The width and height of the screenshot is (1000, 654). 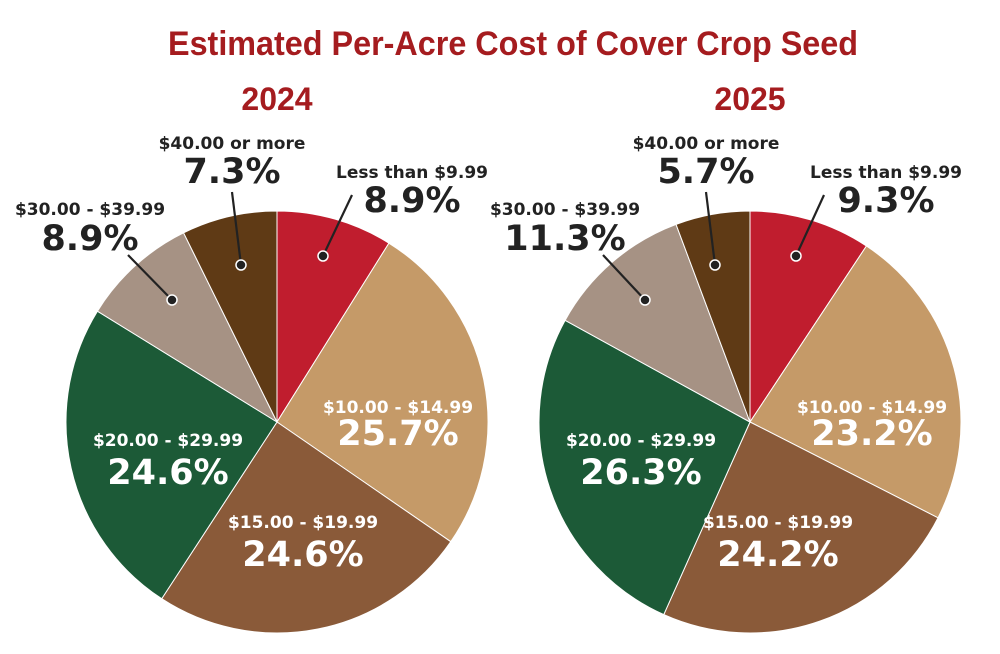 I want to click on pie-title-2025: 2025, so click(x=749, y=99).